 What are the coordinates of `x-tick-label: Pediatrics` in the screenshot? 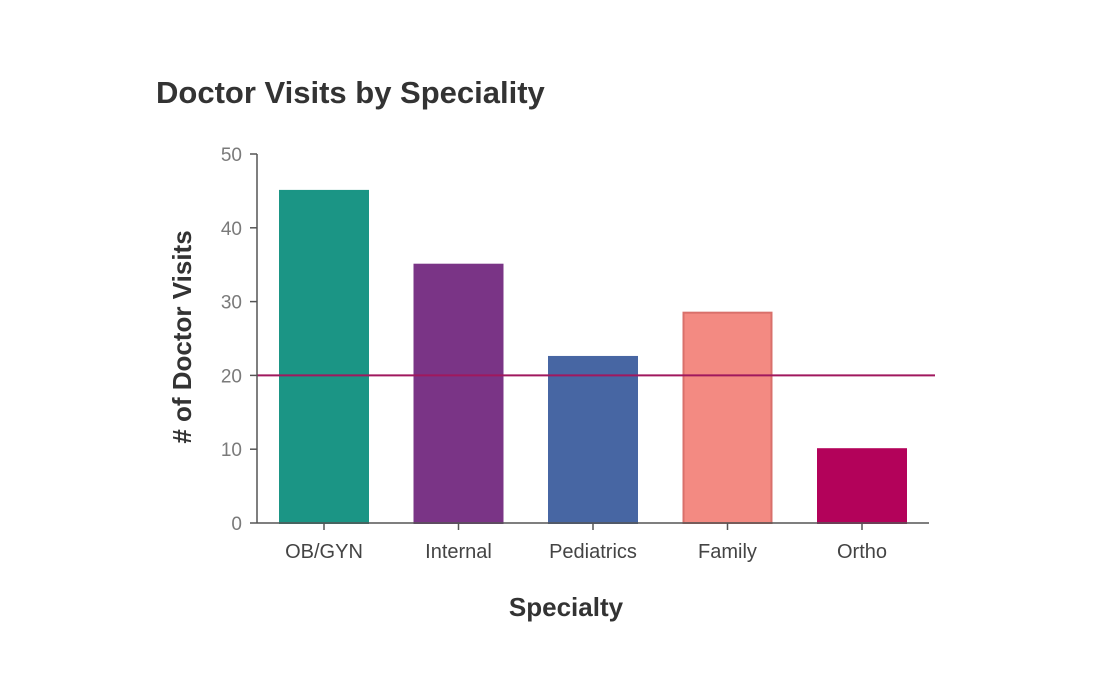 It's located at (593, 552).